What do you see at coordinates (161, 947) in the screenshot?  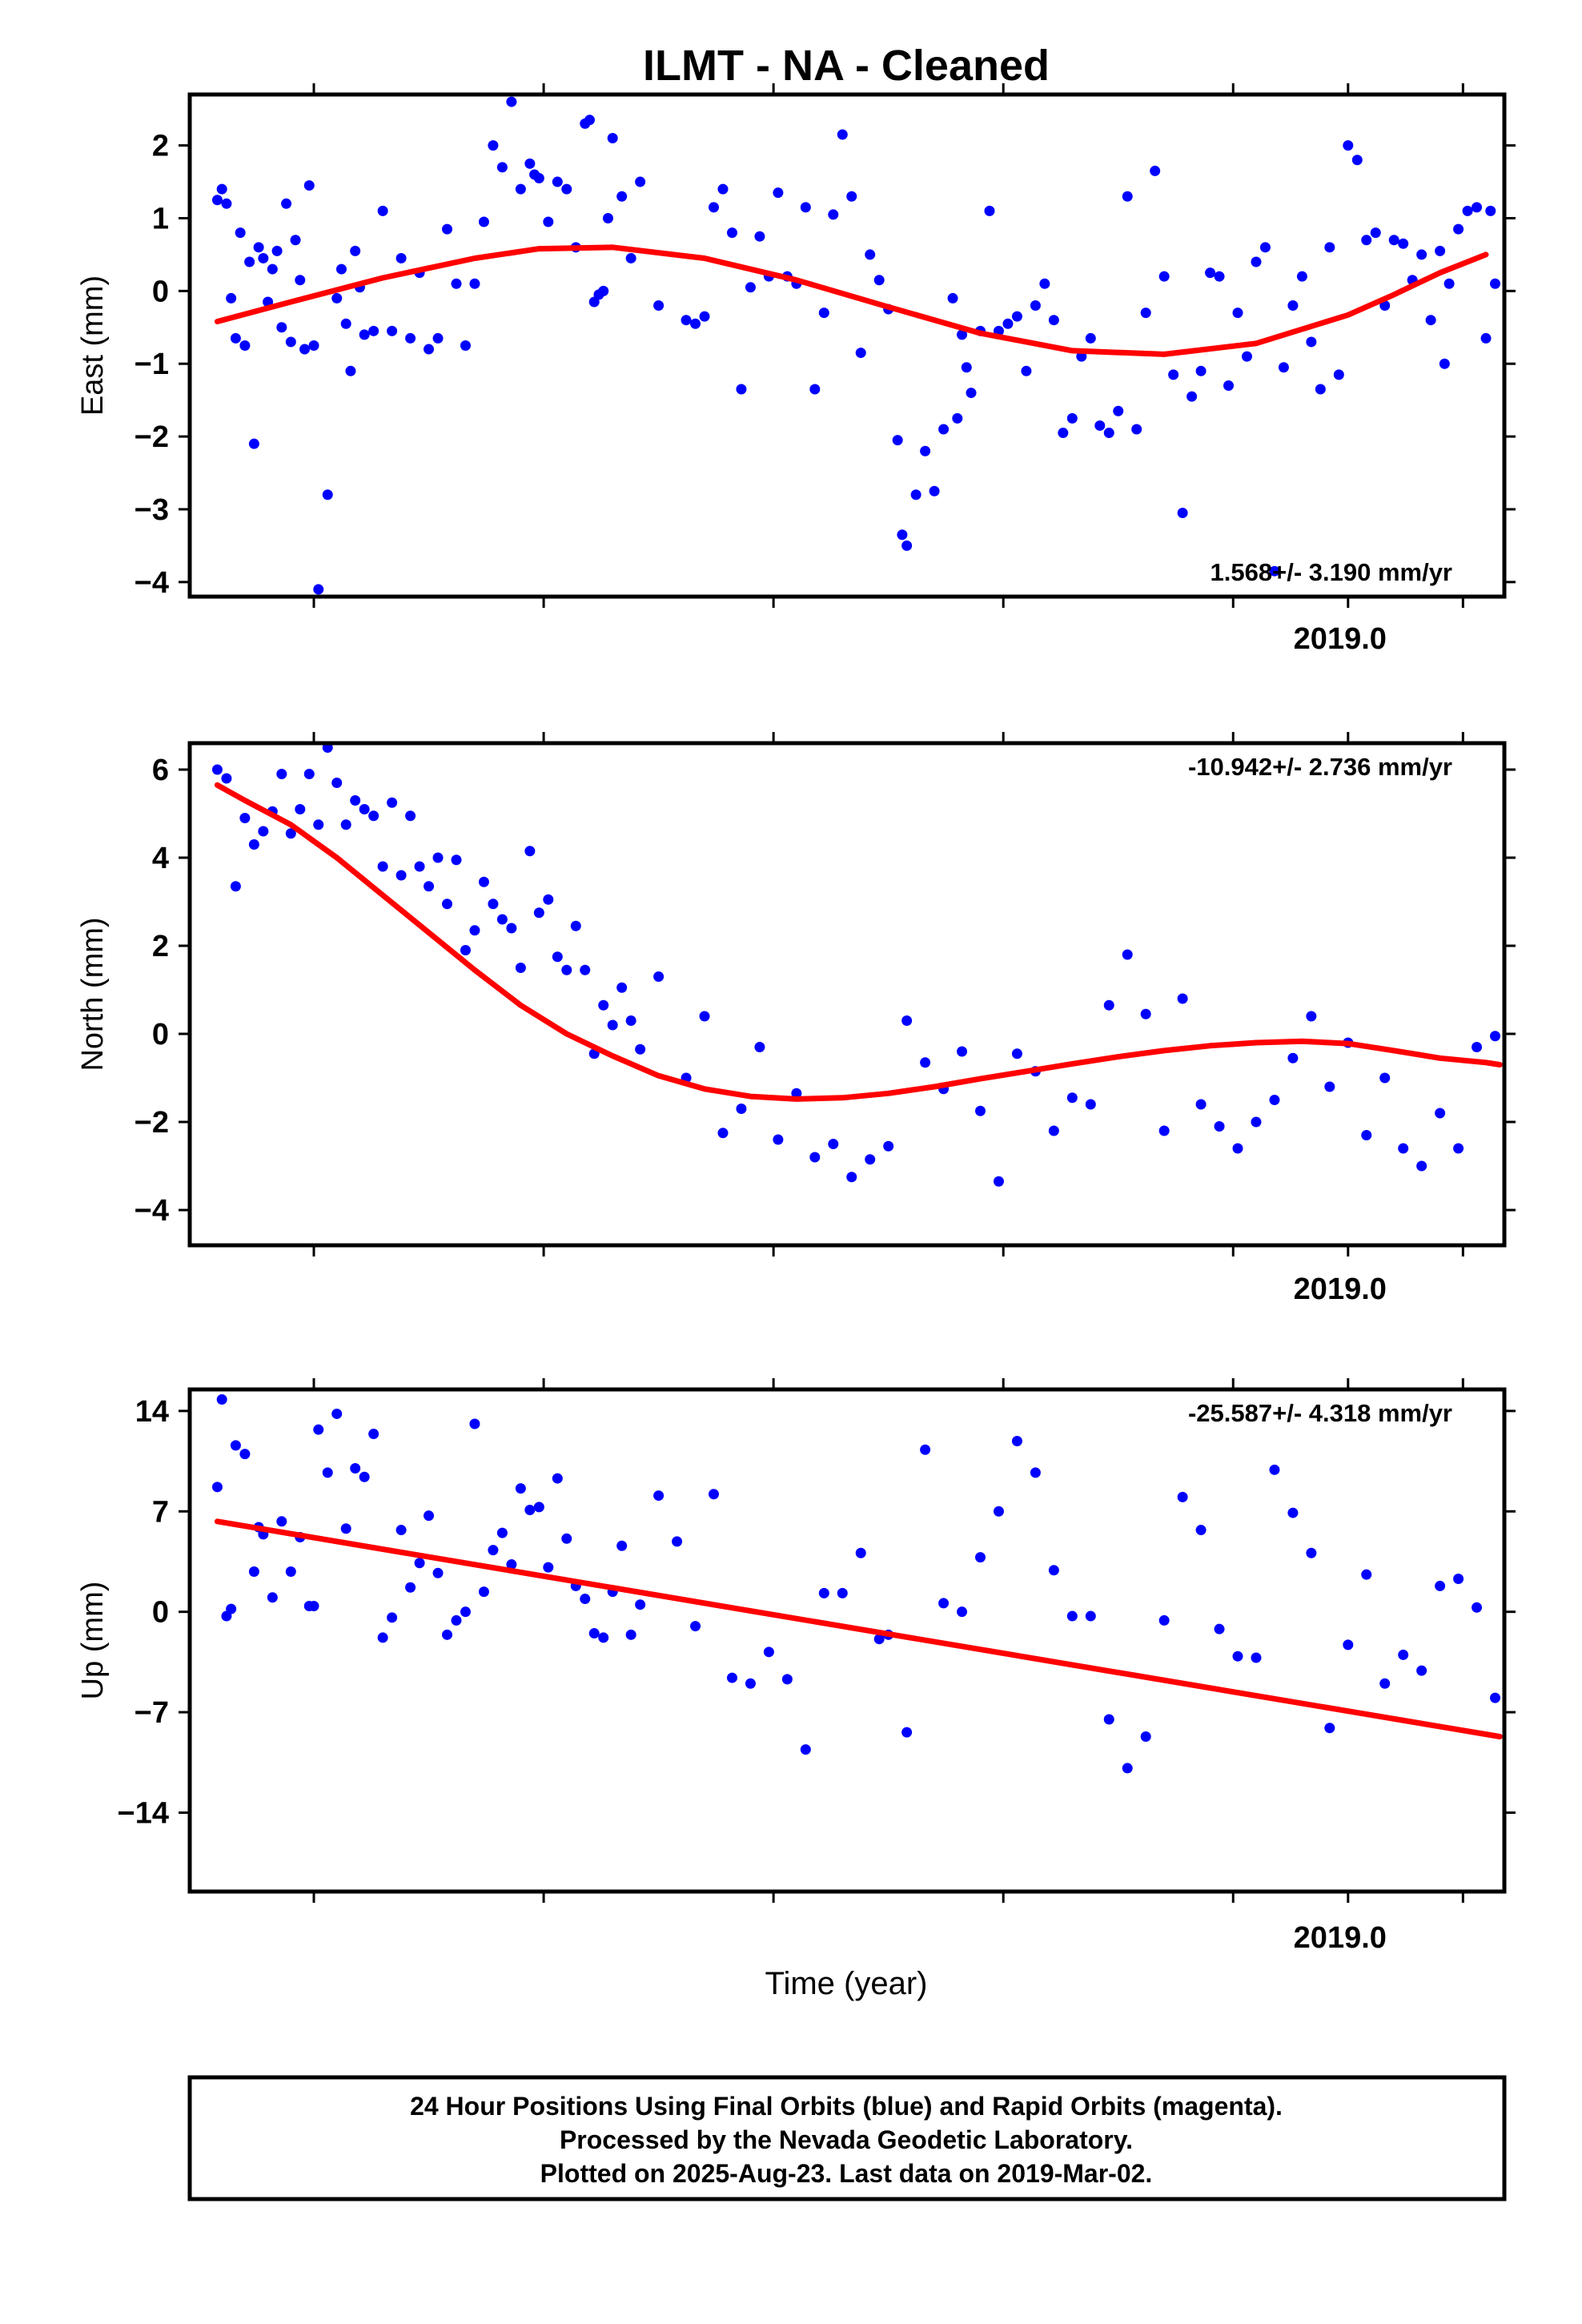 I see `north-y-tick-label: 2` at bounding box center [161, 947].